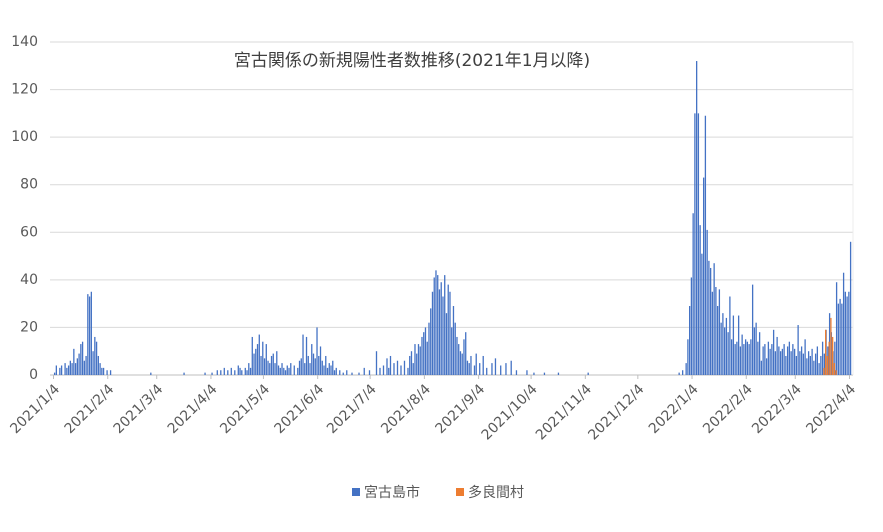 The width and height of the screenshot is (883, 532). I want to click on legend-label: 宮古島市, so click(392, 492).